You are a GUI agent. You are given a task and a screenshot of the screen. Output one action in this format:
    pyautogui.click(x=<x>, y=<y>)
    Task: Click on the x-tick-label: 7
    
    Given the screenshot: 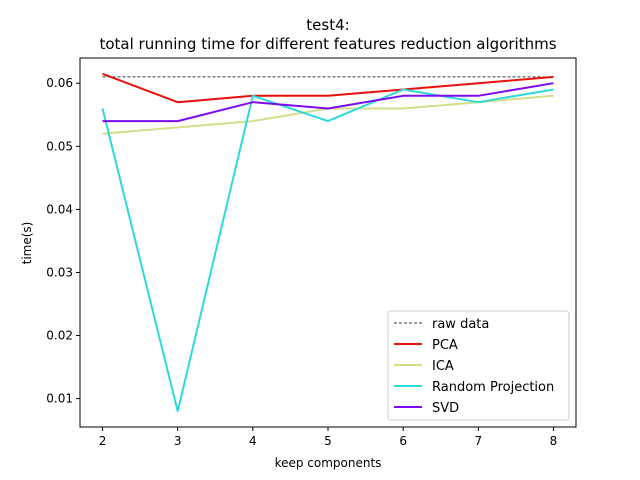 What is the action you would take?
    pyautogui.click(x=478, y=441)
    